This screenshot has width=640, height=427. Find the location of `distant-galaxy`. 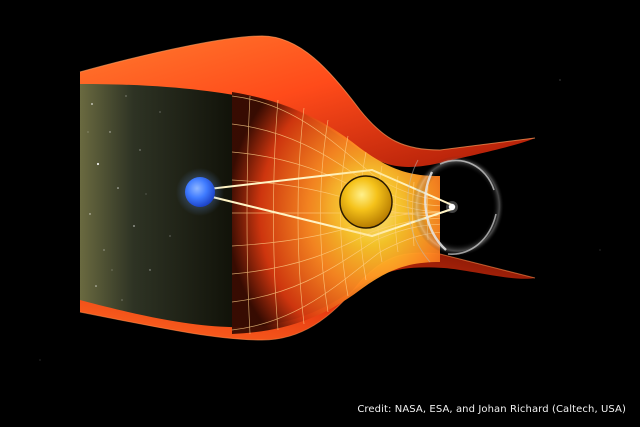

distant-galaxy is located at coordinates (452, 207).